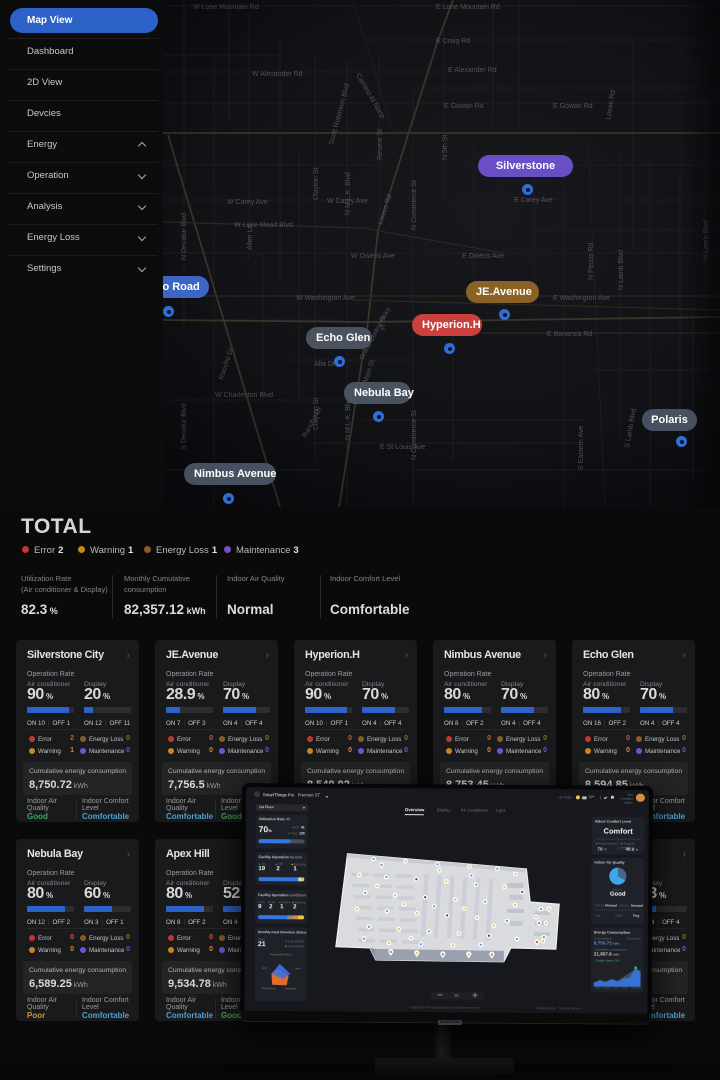 The image size is (720, 1080). I want to click on svg-text: 12/05, so click(607, 988).